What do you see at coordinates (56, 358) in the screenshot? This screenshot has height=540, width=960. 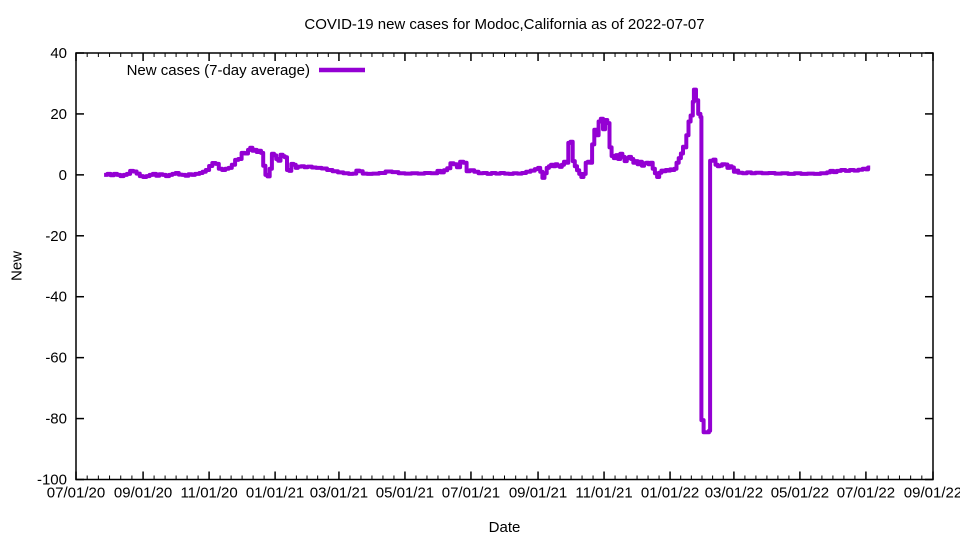 I see `y-tick-label: -60` at bounding box center [56, 358].